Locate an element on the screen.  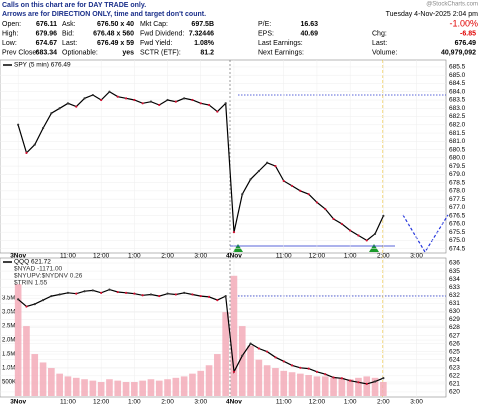
y-tick-label: 3.5M is located at coordinates (8, 299).